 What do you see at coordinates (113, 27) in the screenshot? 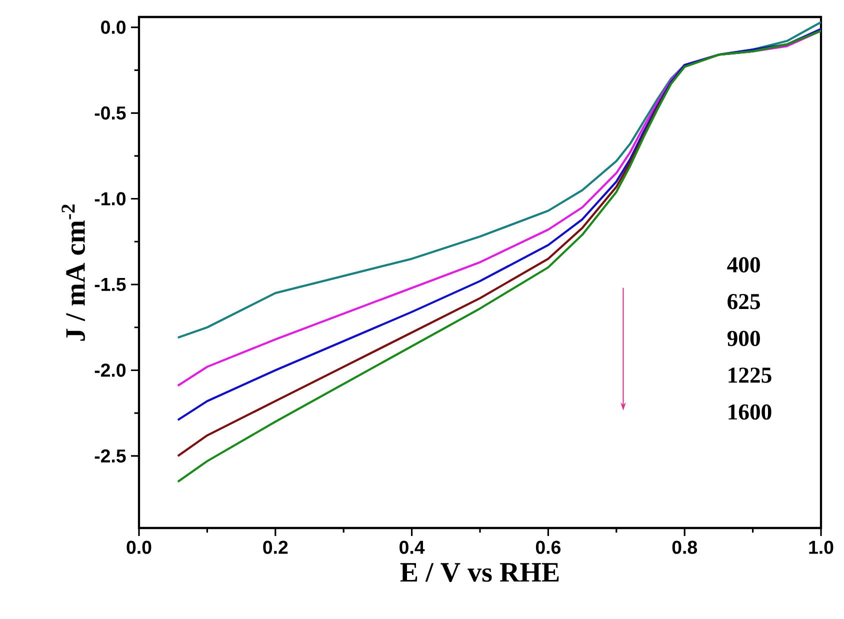
I see `y-tick-label: 0.0` at bounding box center [113, 27].